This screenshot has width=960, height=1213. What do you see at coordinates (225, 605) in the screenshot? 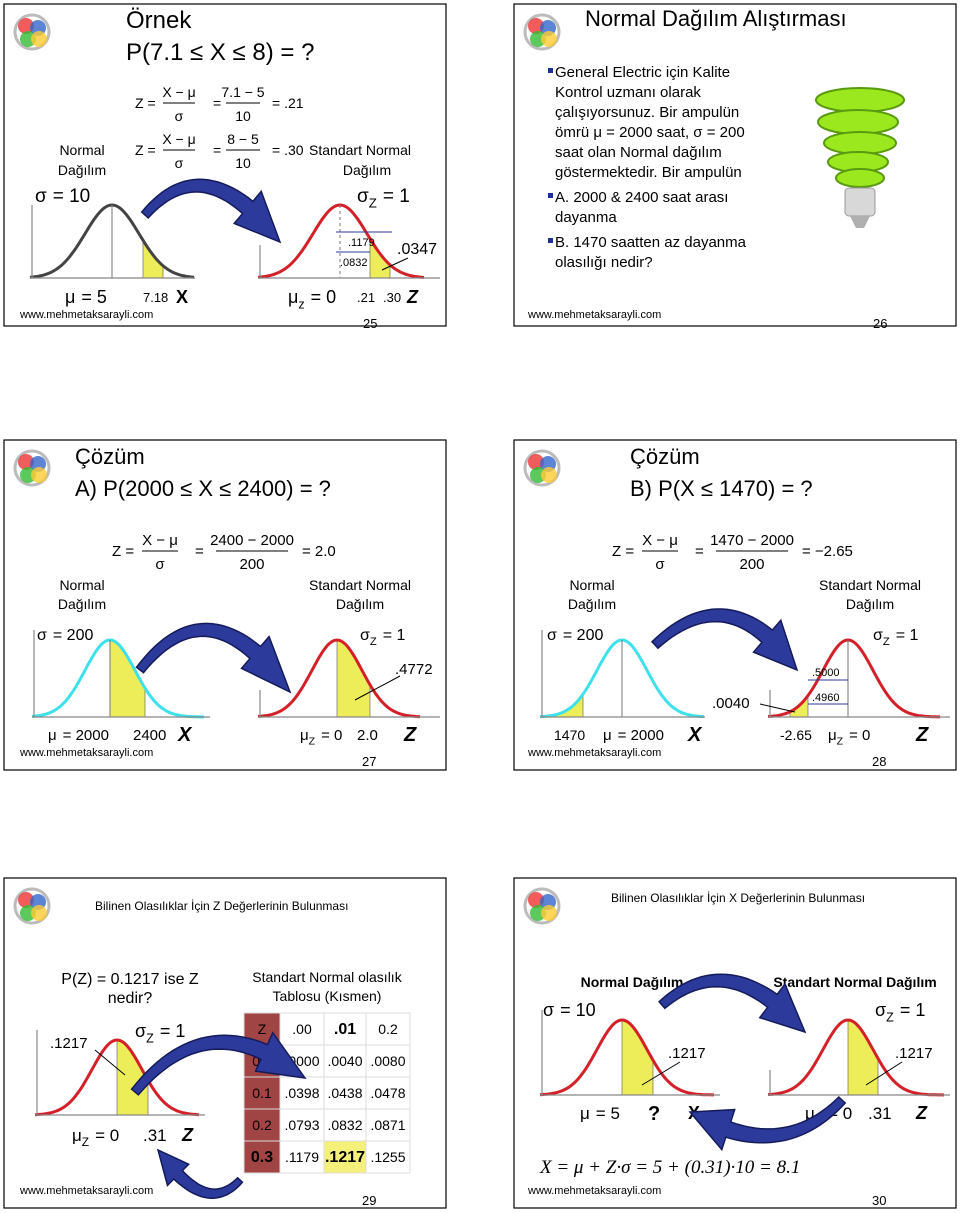
I see `slide-frame` at bounding box center [225, 605].